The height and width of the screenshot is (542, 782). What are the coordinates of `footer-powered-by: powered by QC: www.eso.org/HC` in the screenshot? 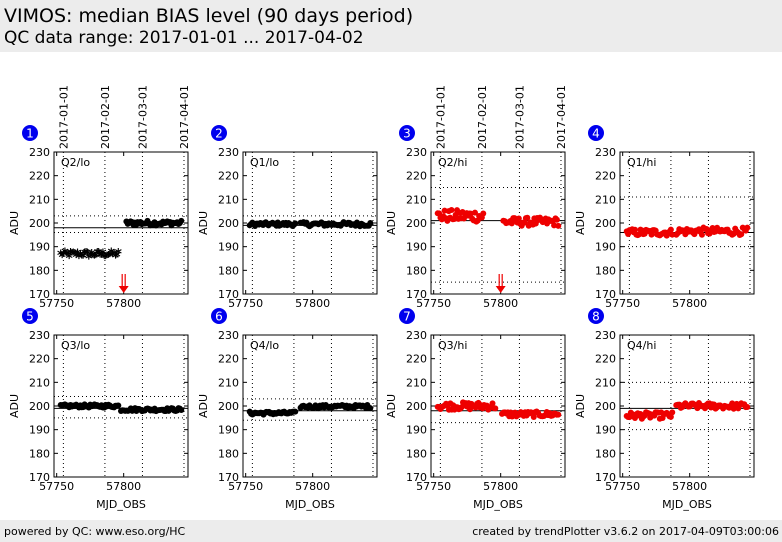 It's located at (95, 531).